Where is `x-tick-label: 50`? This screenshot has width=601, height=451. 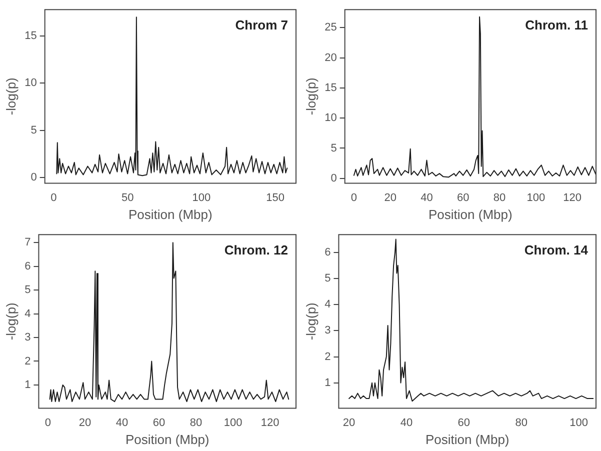
x-tick-label: 50 is located at coordinates (127, 198).